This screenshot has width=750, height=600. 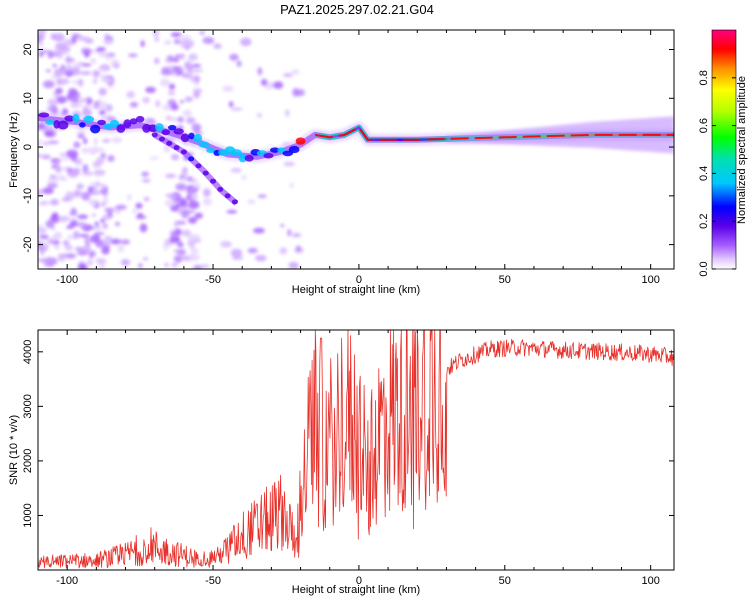 What do you see at coordinates (356, 590) in the screenshot?
I see `snr-x-axis-label: Height of straight line (km)` at bounding box center [356, 590].